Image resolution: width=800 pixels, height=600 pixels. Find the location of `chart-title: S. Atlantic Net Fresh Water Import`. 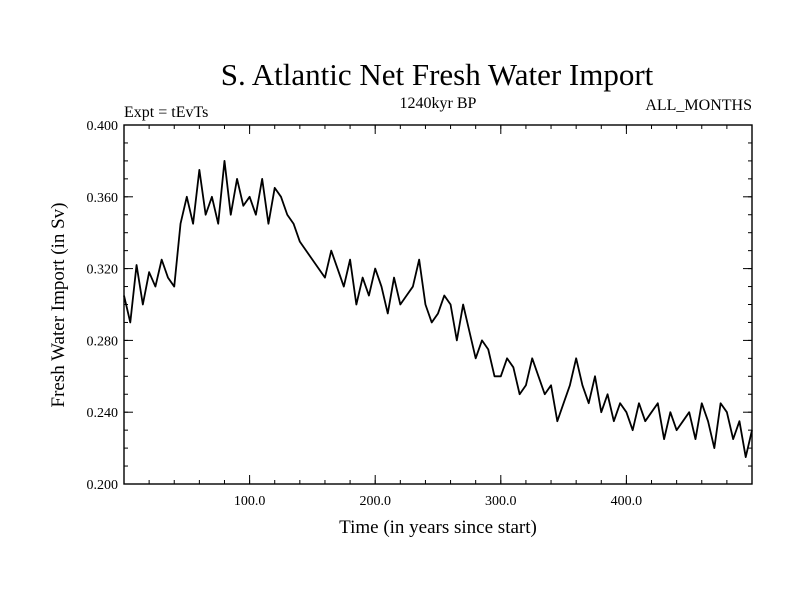

chart-title: S. Atlantic Net Fresh Water Import is located at coordinates (437, 74).